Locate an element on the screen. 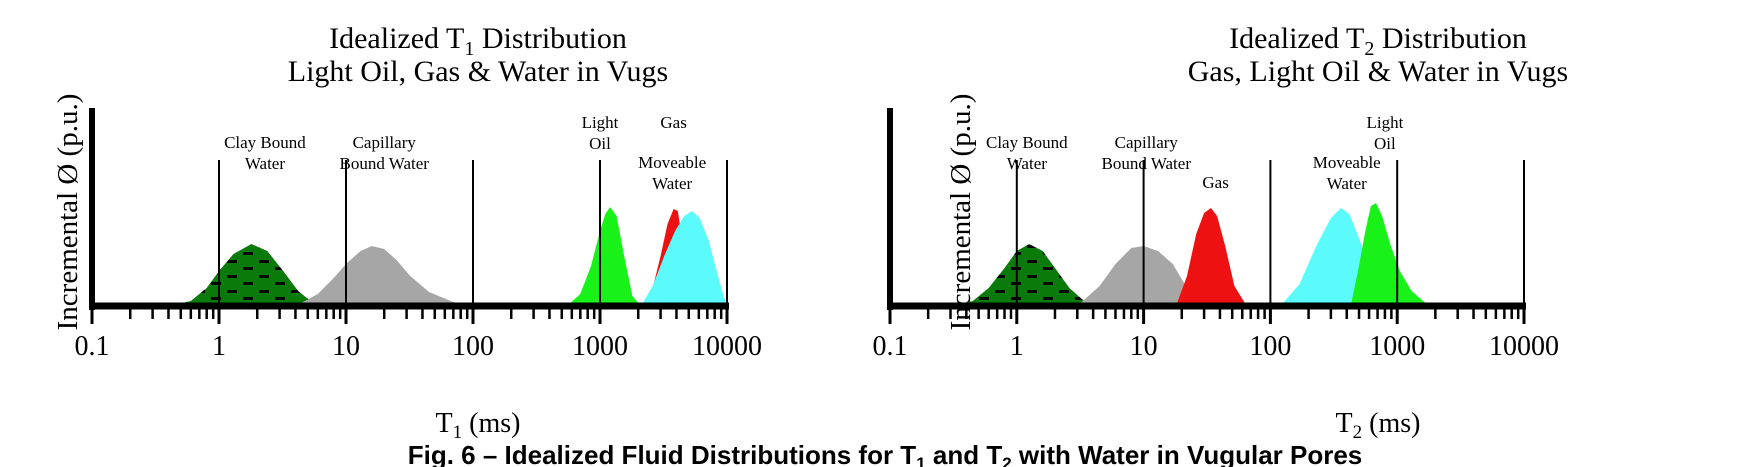 This screenshot has height=467, width=1758. panel-t1-annotation: Capillary Bound Water is located at coordinates (385, 153).